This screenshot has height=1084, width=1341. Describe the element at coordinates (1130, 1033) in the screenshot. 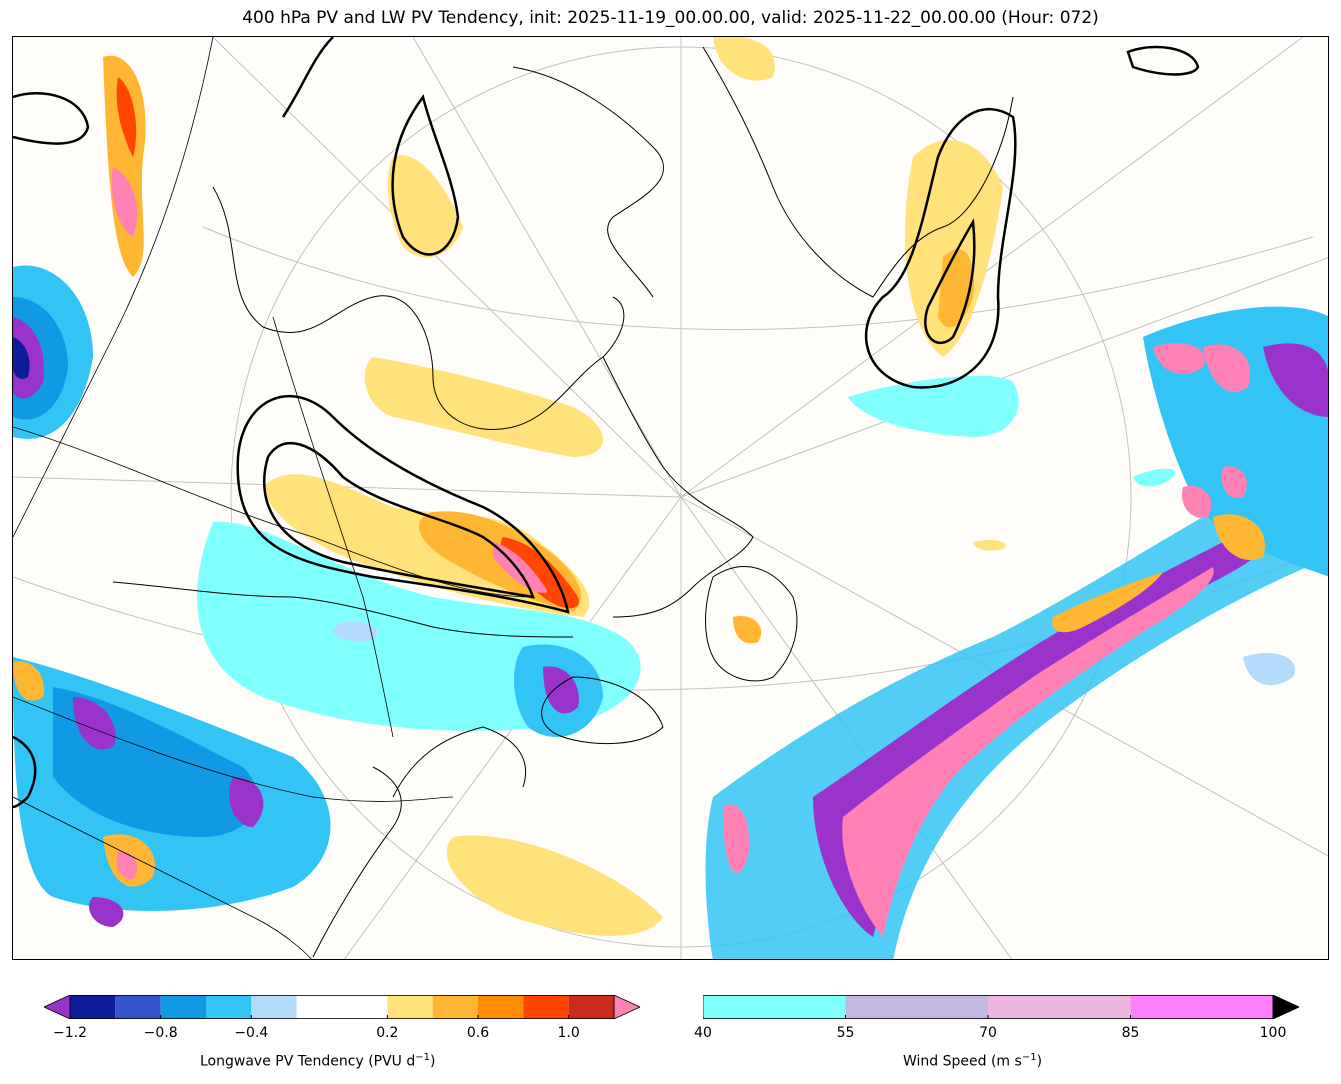

I see `colorbar-tick-label: 85` at that location.